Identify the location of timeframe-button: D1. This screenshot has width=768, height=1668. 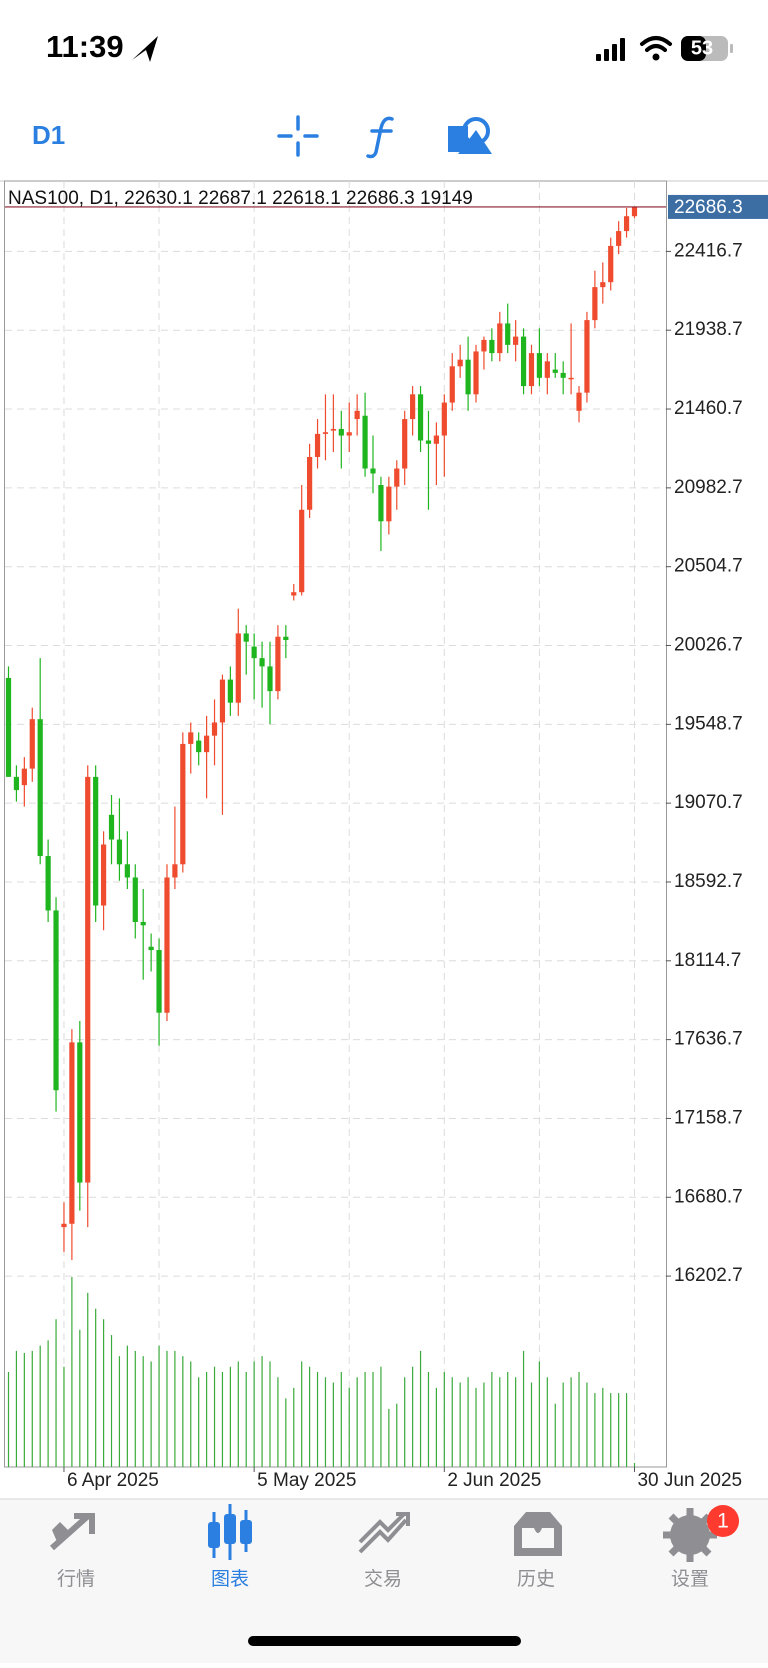
(48, 135).